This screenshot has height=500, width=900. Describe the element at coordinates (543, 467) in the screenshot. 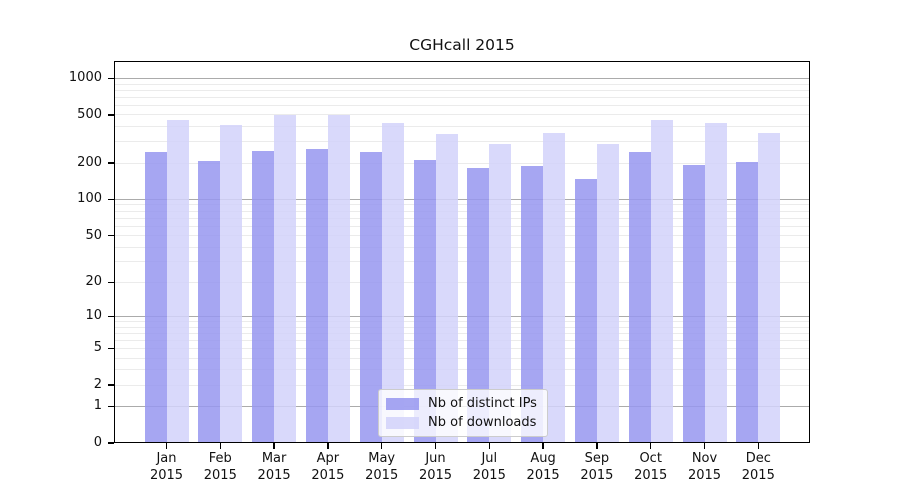

I see `x-tick-label: Aug 2015` at that location.